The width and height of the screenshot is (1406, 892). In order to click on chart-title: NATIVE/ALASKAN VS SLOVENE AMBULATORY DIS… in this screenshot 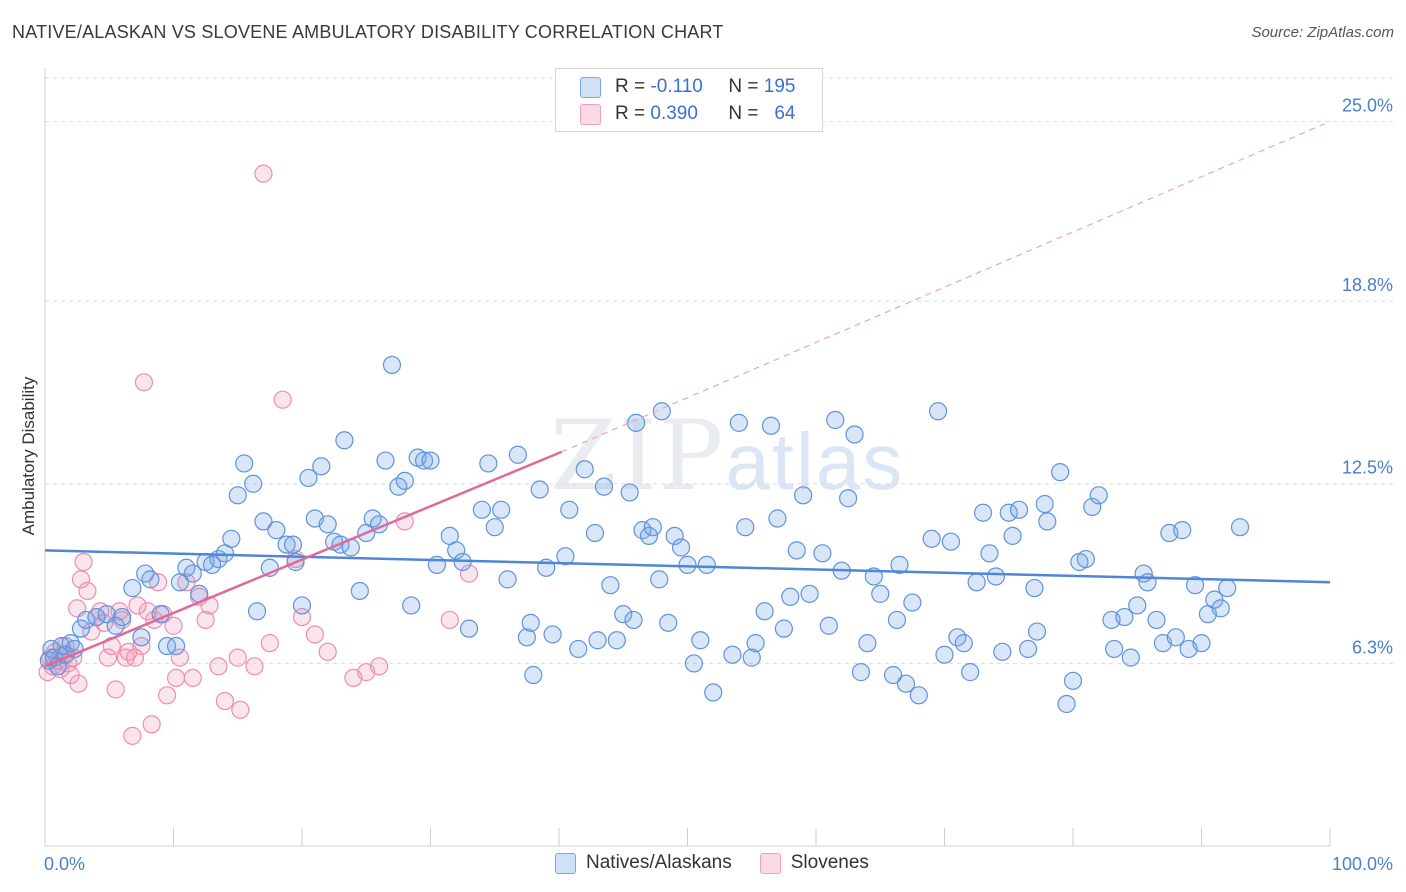, I will do `click(368, 32)`.